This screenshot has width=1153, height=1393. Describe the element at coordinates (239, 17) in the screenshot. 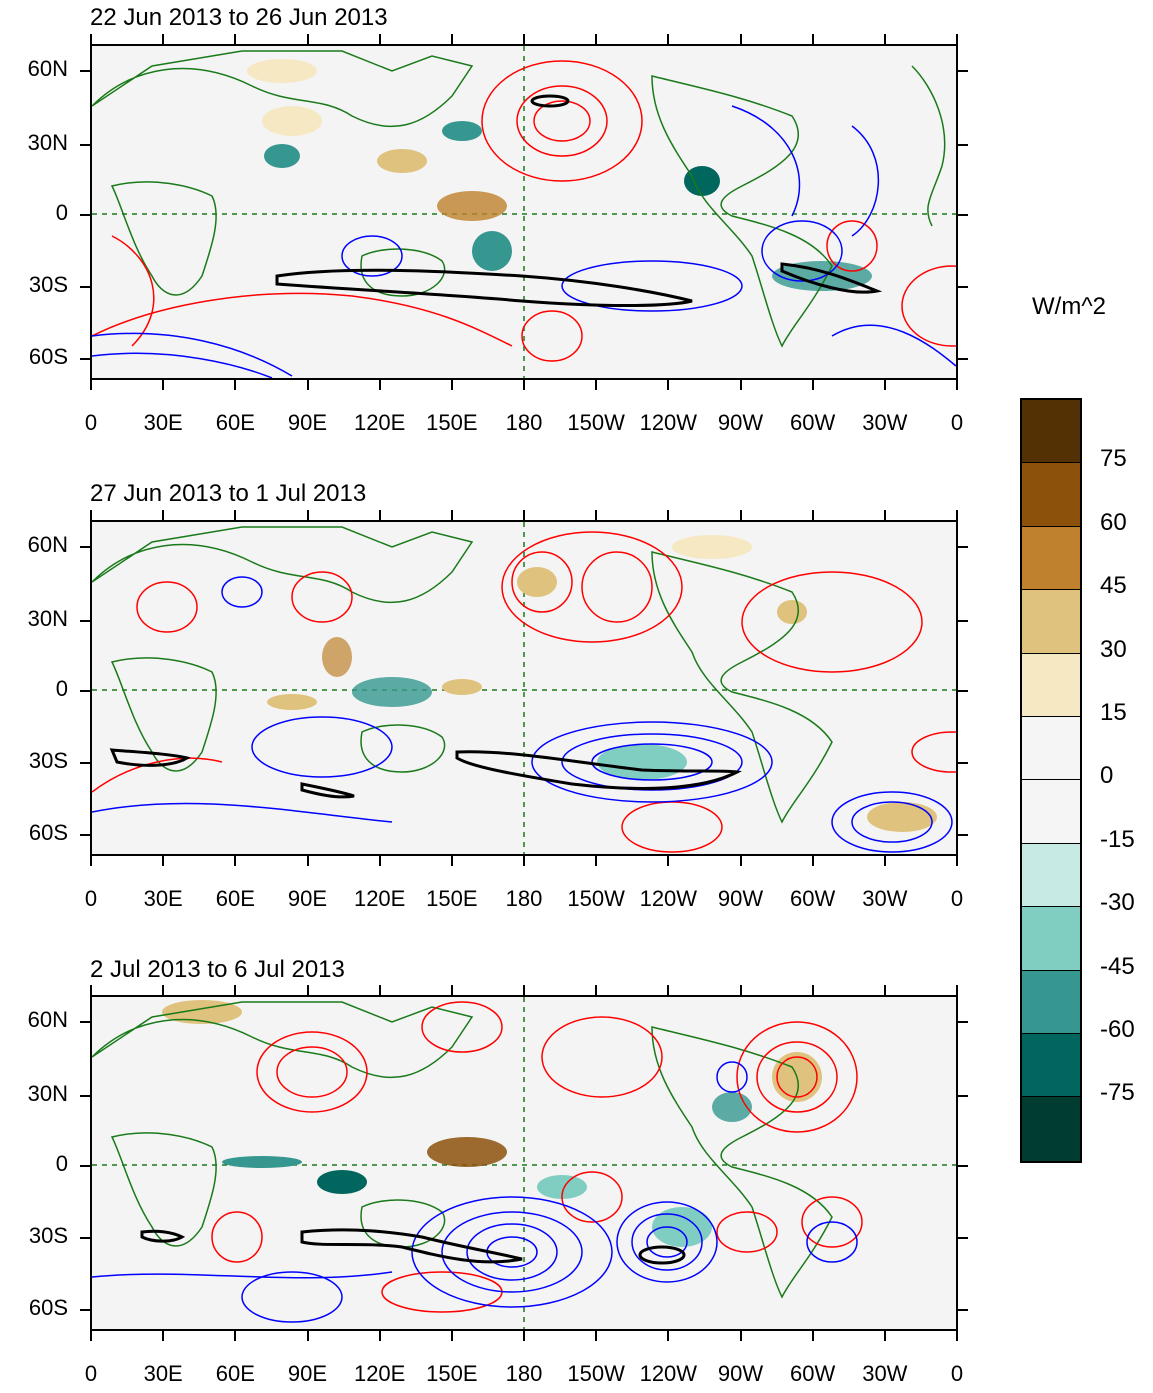

I see `panel-title: 22 Jun 2013 to 26 Jun 2013` at that location.